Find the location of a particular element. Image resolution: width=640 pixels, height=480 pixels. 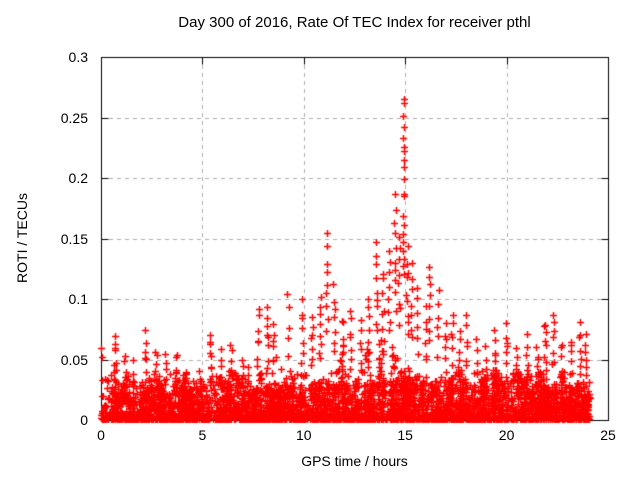

y-tick-label-0.2: 0.2 is located at coordinates (78, 178).